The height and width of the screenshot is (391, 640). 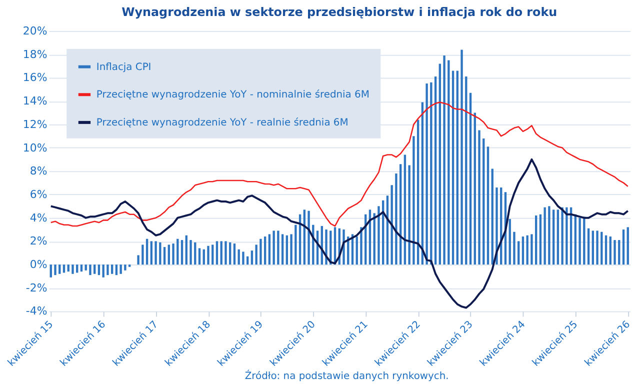 What do you see at coordinates (39, 217) in the screenshot?
I see `y-tick-label: 4%` at bounding box center [39, 217].